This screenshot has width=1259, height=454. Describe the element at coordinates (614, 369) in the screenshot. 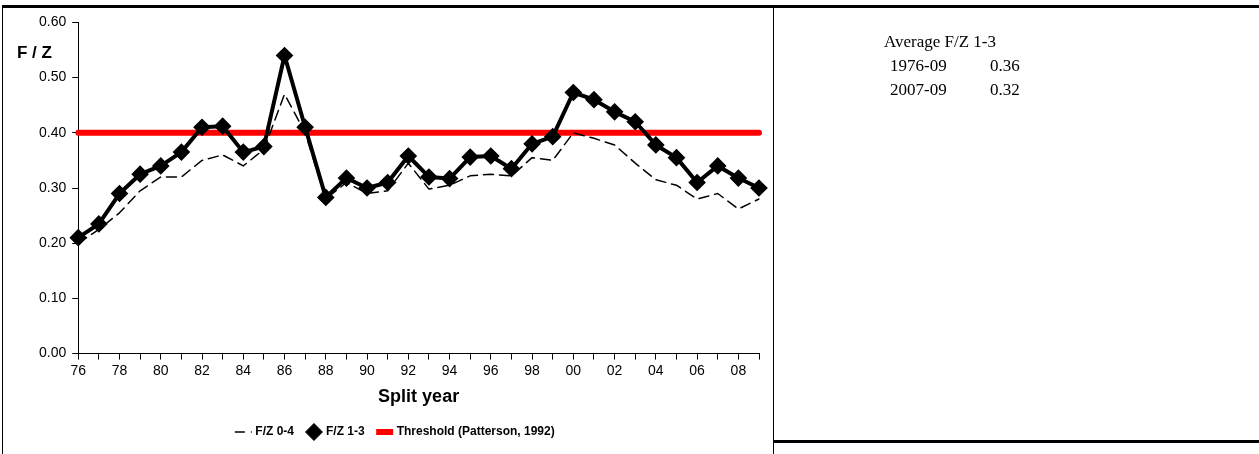

I see `x-tick-label: 02` at that location.